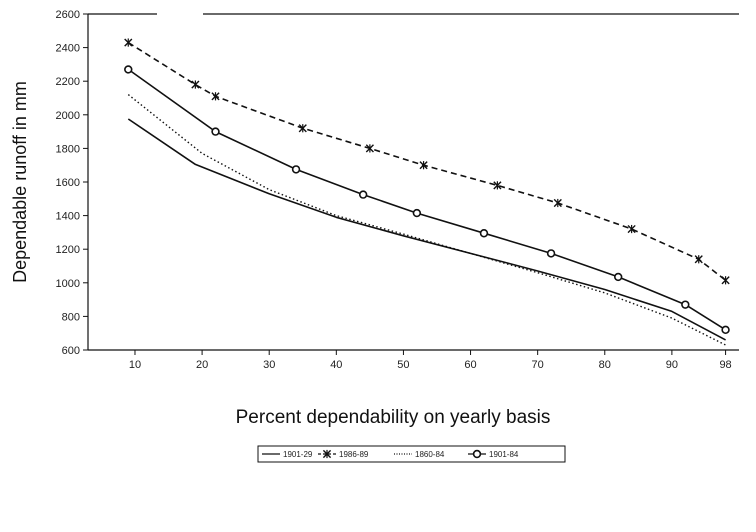 This screenshot has width=756, height=532. Describe the element at coordinates (605, 365) in the screenshot. I see `x-tick-label: 80` at that location.